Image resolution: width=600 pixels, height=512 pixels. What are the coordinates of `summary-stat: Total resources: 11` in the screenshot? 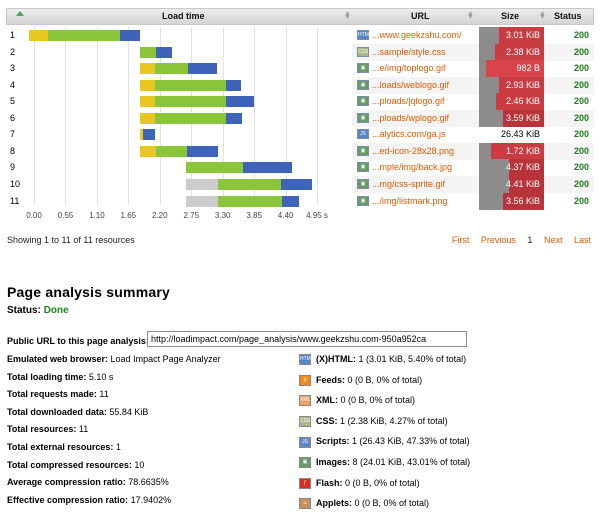 It's located at (47, 429).